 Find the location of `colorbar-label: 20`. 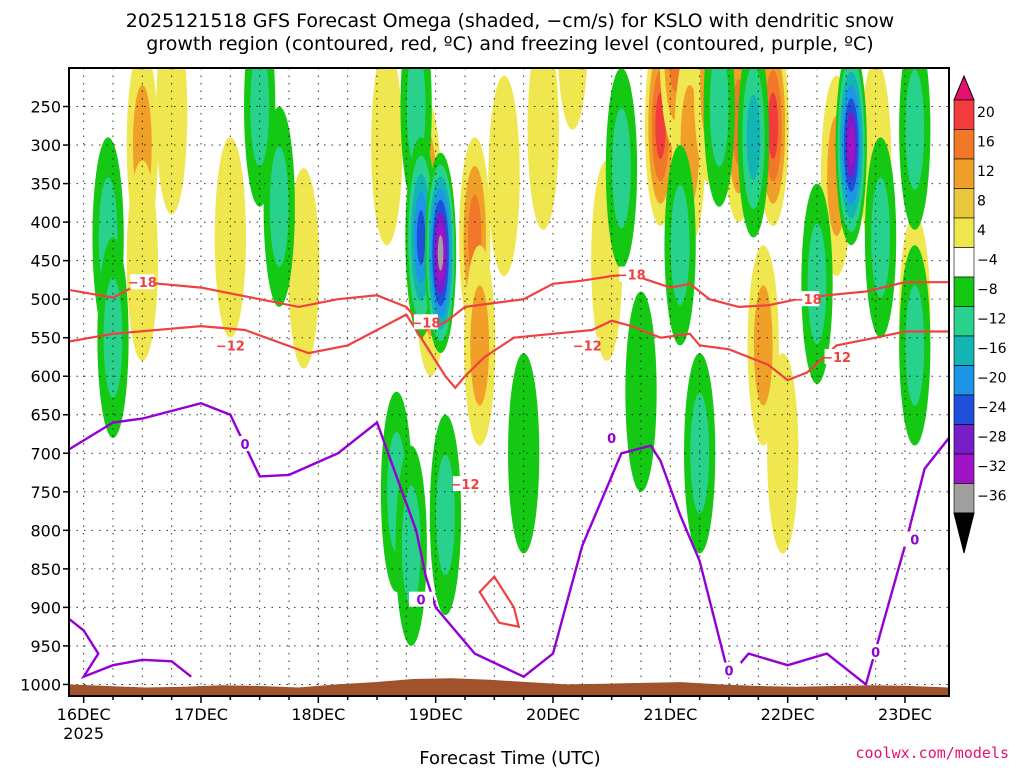

colorbar-label: 20 is located at coordinates (986, 113).